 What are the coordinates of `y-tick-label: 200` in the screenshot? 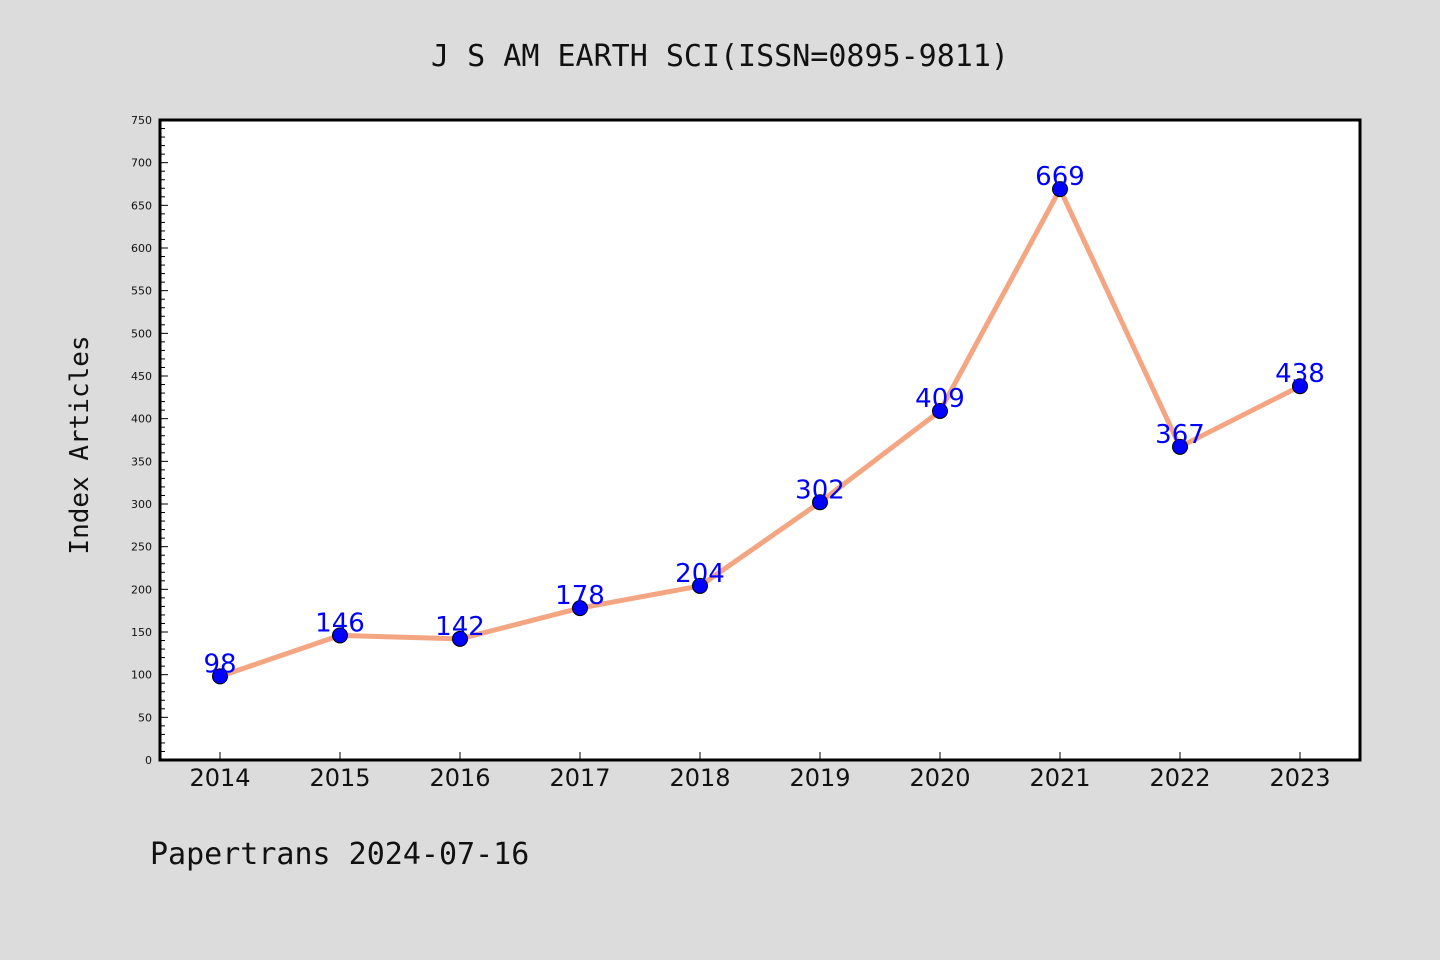 It's located at (141, 589).